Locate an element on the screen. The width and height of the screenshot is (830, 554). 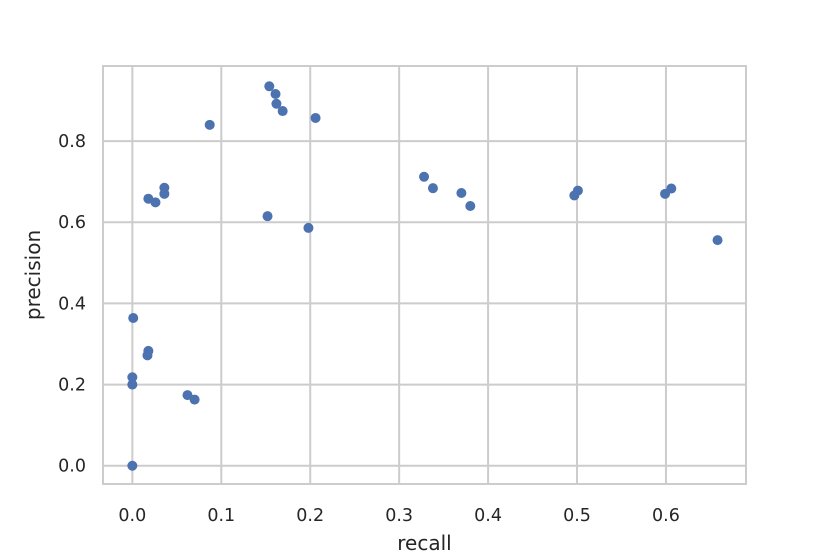
x-ticks: 0.0 0.1 0.2 0.3 0.4 0.5 0.6 is located at coordinates (398, 516).